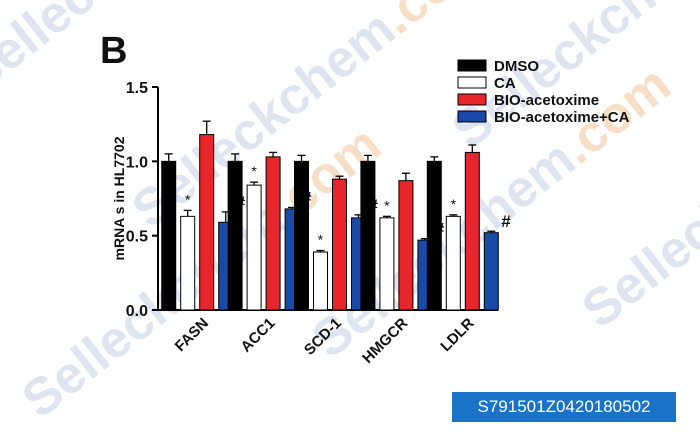 The image size is (700, 448). What do you see at coordinates (114, 51) in the screenshot?
I see `panel-label: B` at bounding box center [114, 51].